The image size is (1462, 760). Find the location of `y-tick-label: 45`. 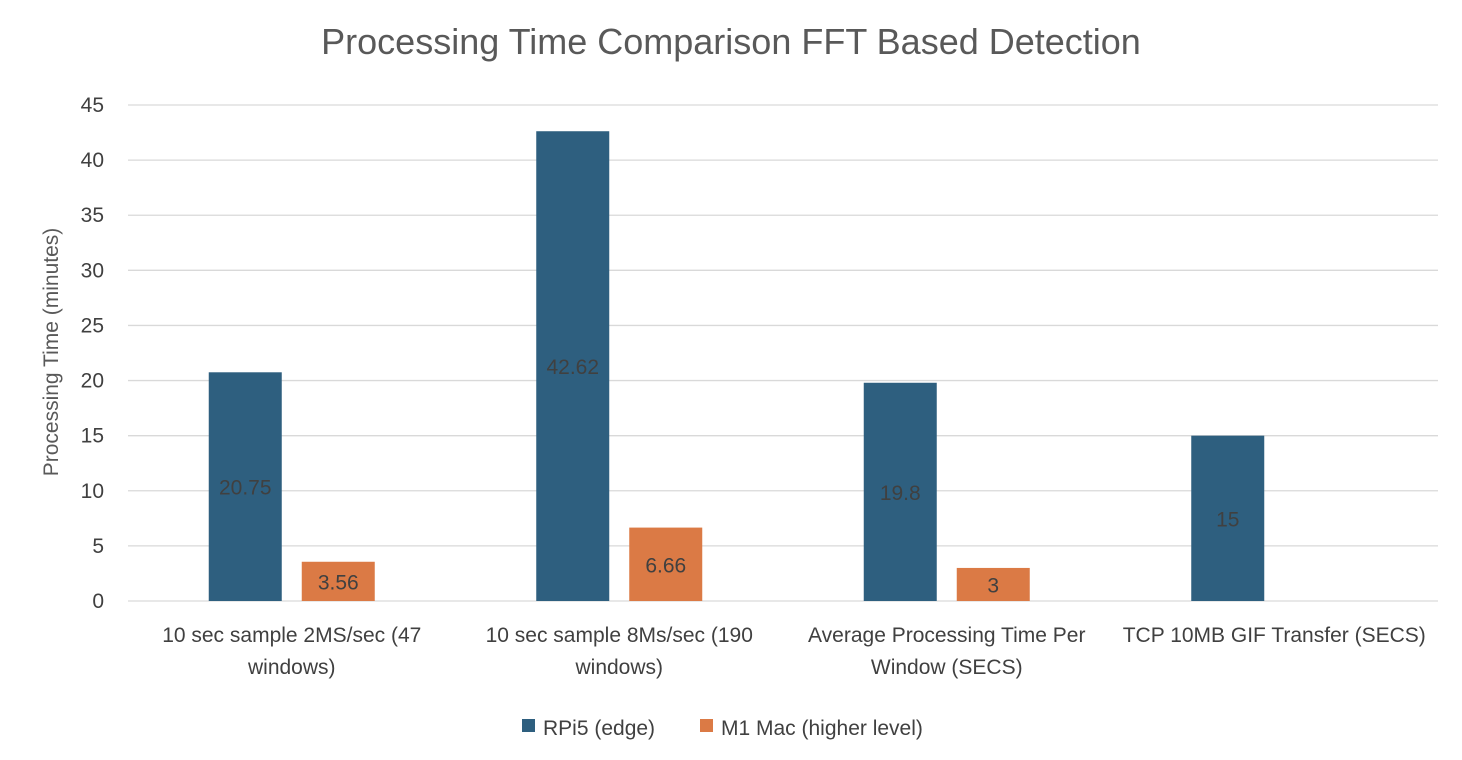

y-tick-label: 45 is located at coordinates (92, 105).